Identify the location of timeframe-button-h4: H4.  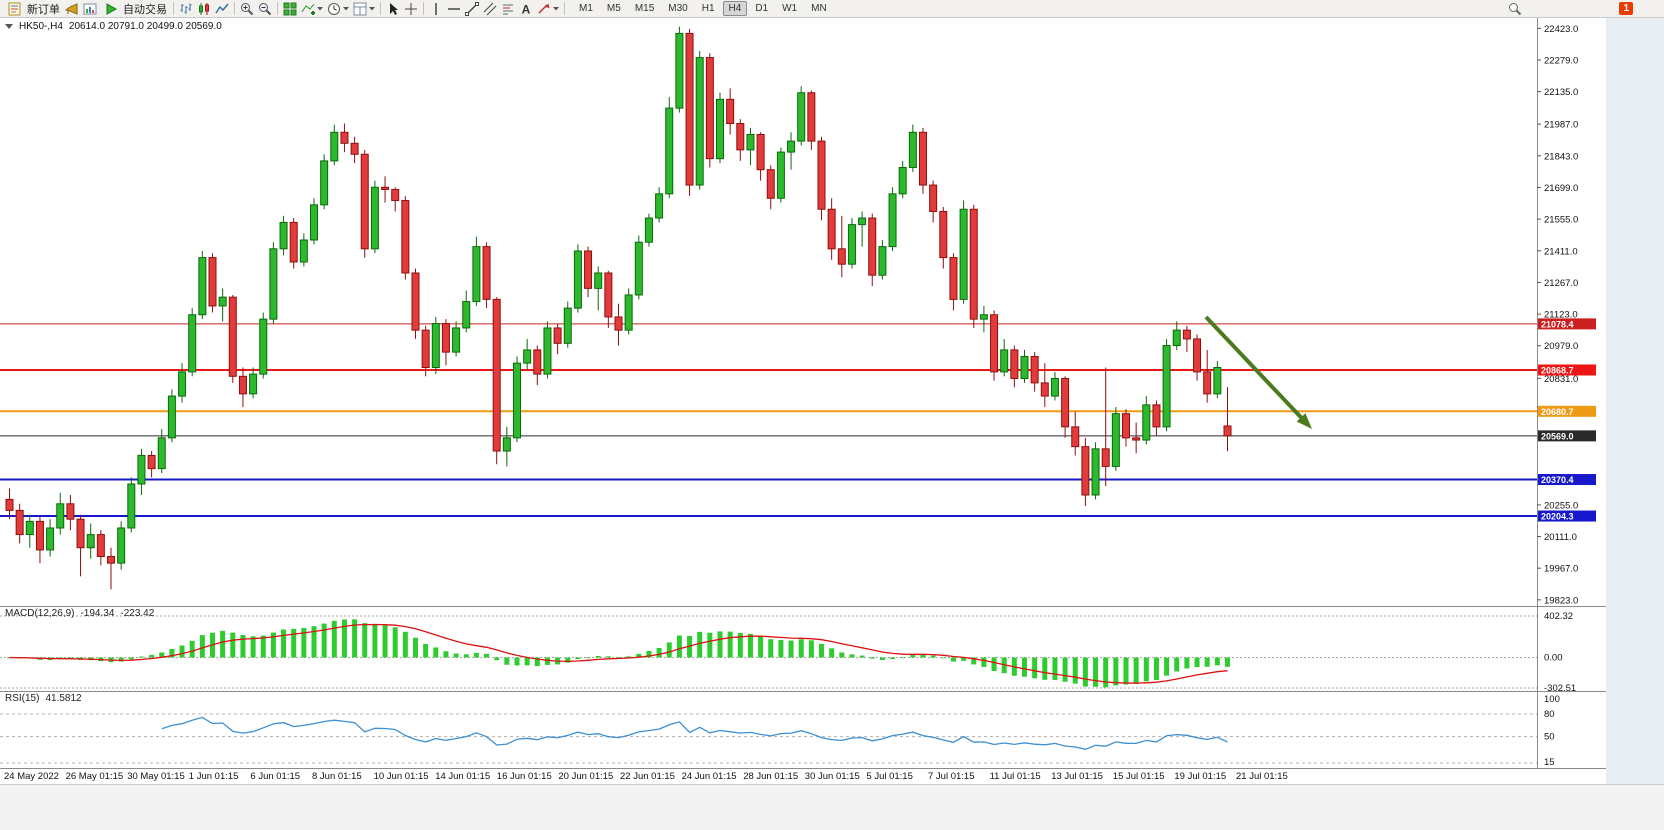
(735, 8).